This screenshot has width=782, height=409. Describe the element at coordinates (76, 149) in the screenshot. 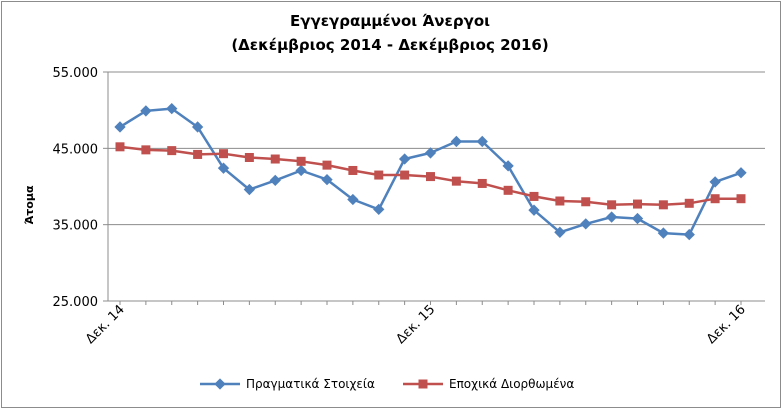

I see `y-tick-label: 45.000` at that location.